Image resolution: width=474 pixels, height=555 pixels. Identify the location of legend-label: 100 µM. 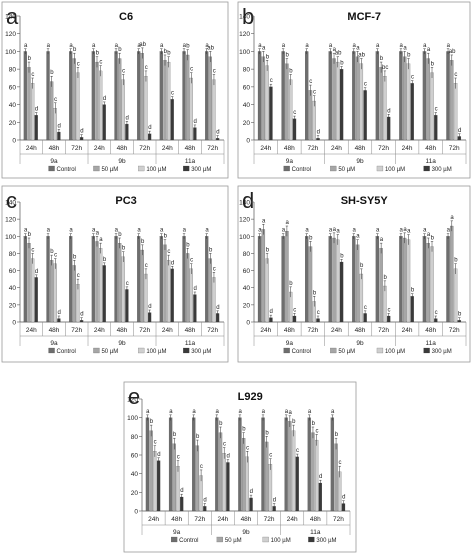
(395, 352).